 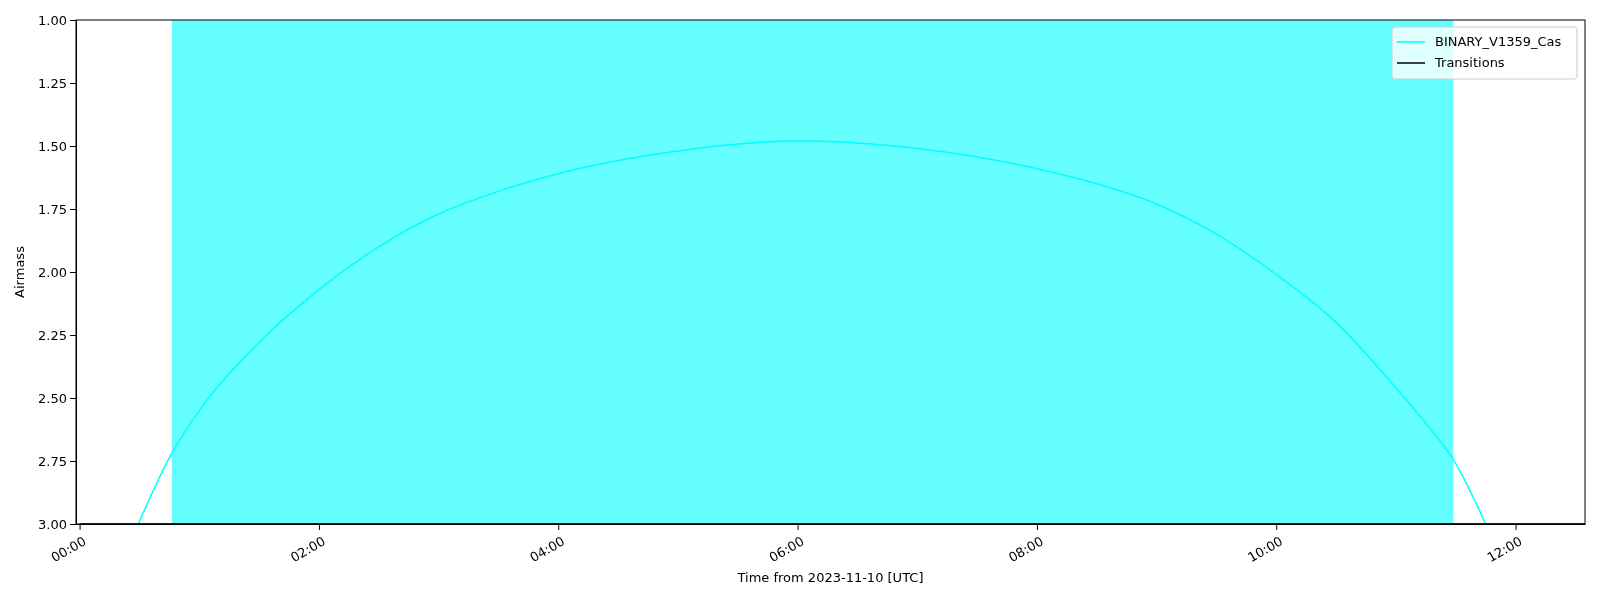 What do you see at coordinates (1498, 41) in the screenshot?
I see `legend-label: BINARY_V1359_Cas` at bounding box center [1498, 41].